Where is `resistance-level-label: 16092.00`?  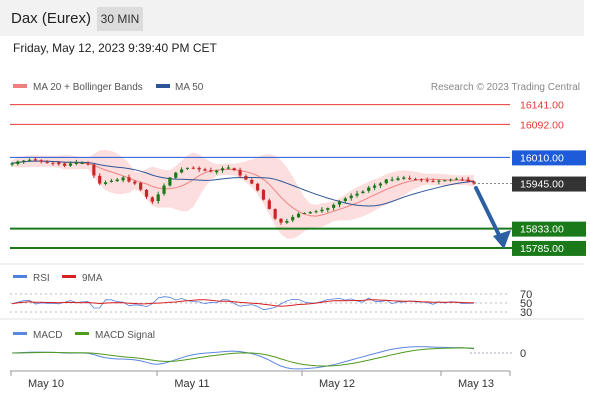 resistance-level-label: 16092.00 is located at coordinates (542, 125).